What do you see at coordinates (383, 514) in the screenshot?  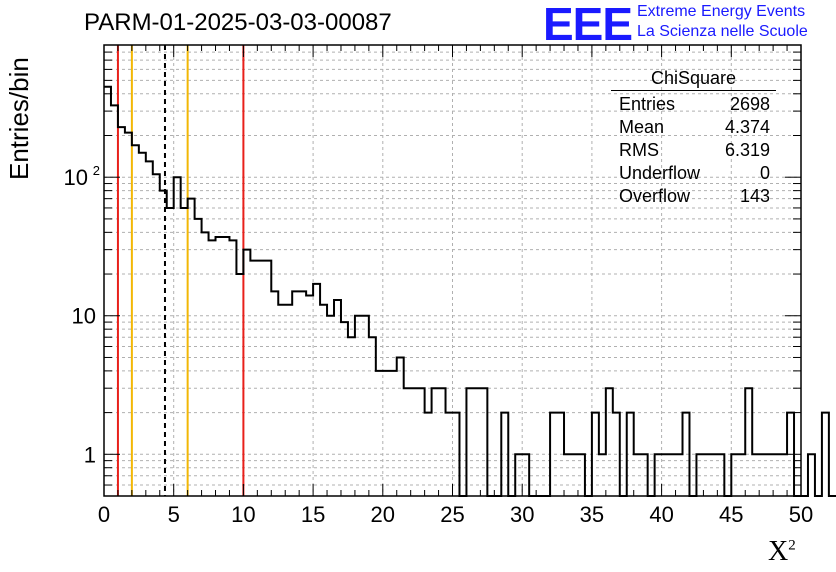 I see `x-tick-label: 20` at bounding box center [383, 514].